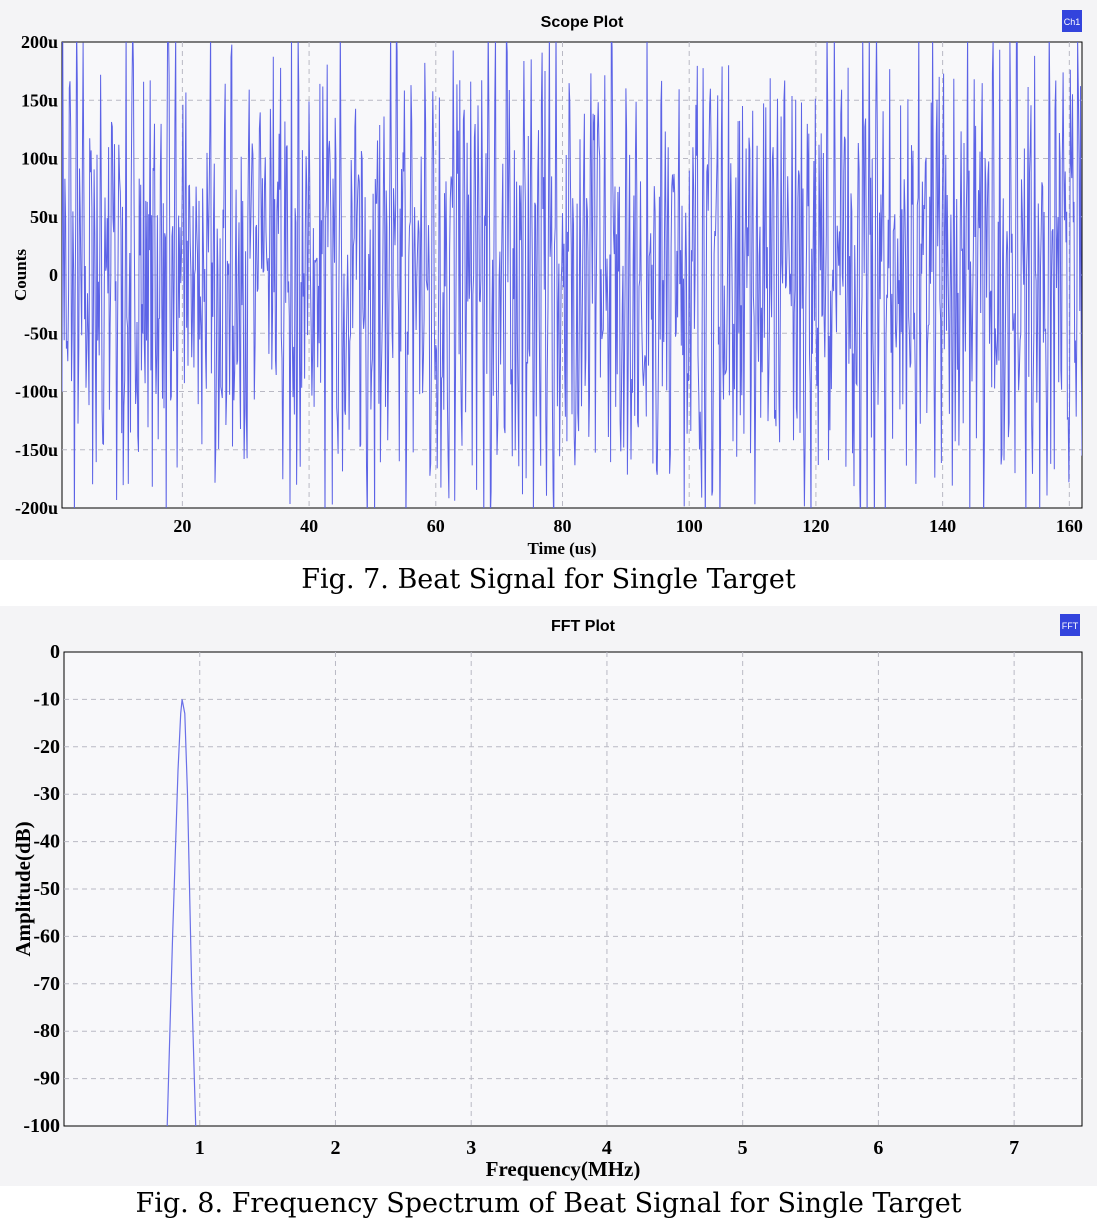 This screenshot has height=1219, width=1097. Describe the element at coordinates (46, 1079) in the screenshot. I see `y-tick-label: -90` at that location.